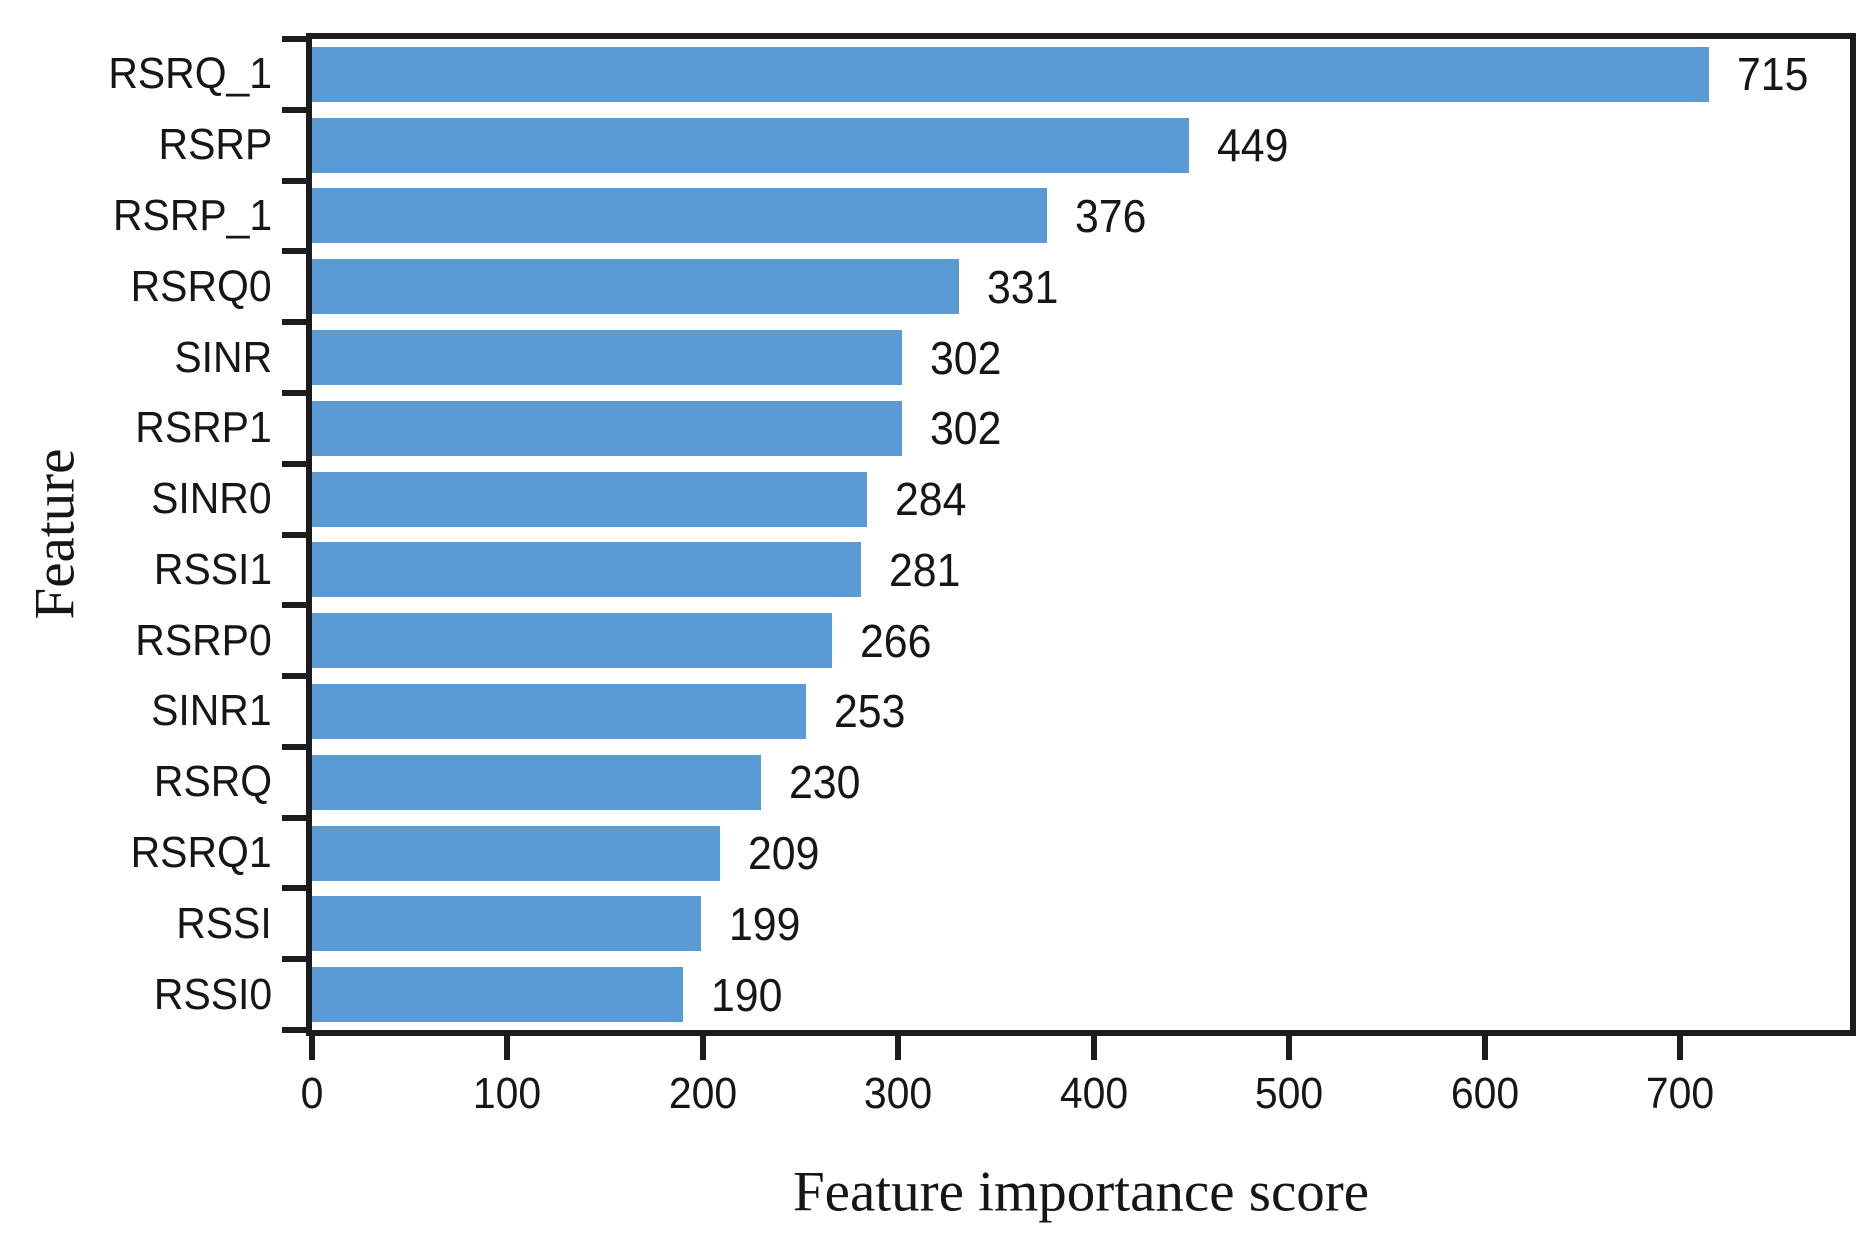 The image size is (1862, 1247). Describe the element at coordinates (212, 569) in the screenshot. I see `category-label: RSSI1` at that location.